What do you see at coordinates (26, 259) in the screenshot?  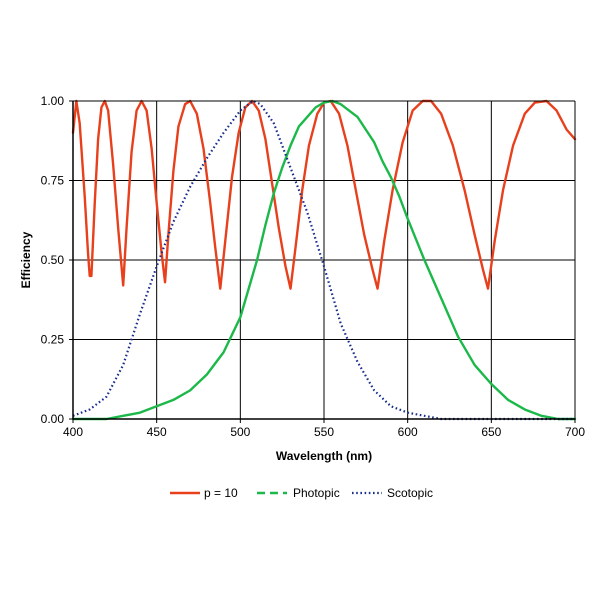 I see `y-axis-label: Efficiency` at bounding box center [26, 259].